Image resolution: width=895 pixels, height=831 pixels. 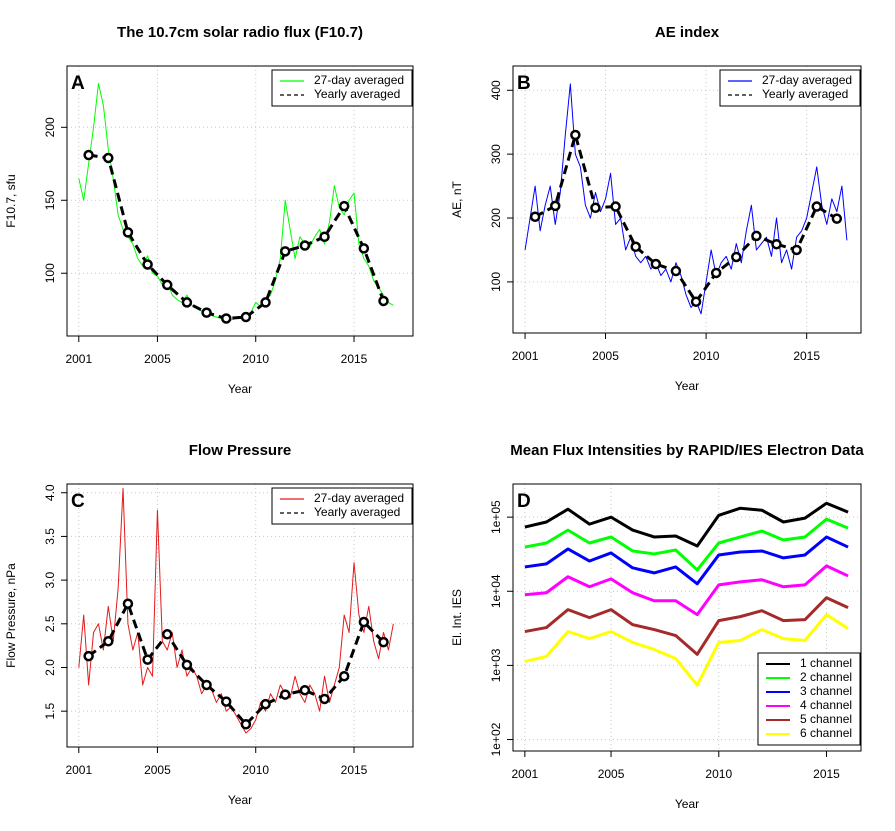 I want to click on legend-label: 3 channel, so click(x=826, y=691).